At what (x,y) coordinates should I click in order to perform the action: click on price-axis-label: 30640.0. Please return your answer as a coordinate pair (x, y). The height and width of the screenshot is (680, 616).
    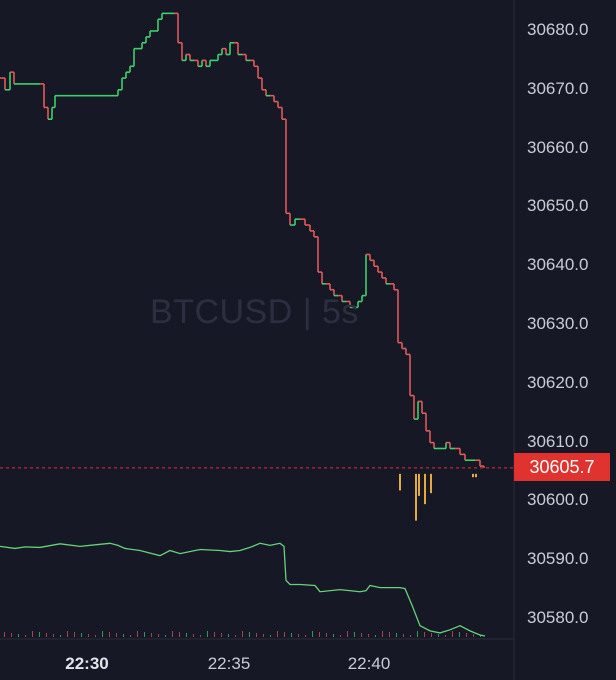
    Looking at the image, I should click on (558, 265).